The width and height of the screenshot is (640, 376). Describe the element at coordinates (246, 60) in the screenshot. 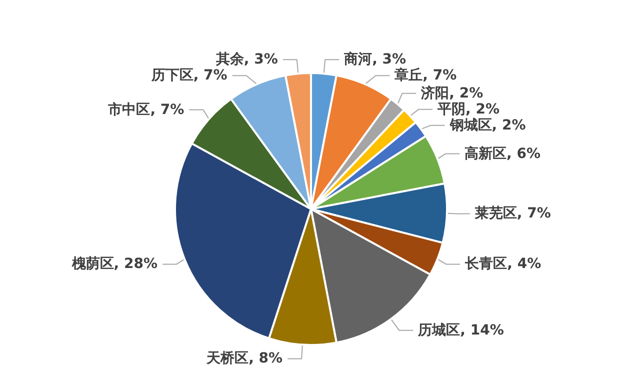

I see `slice-label: 其余, 3%` at that location.